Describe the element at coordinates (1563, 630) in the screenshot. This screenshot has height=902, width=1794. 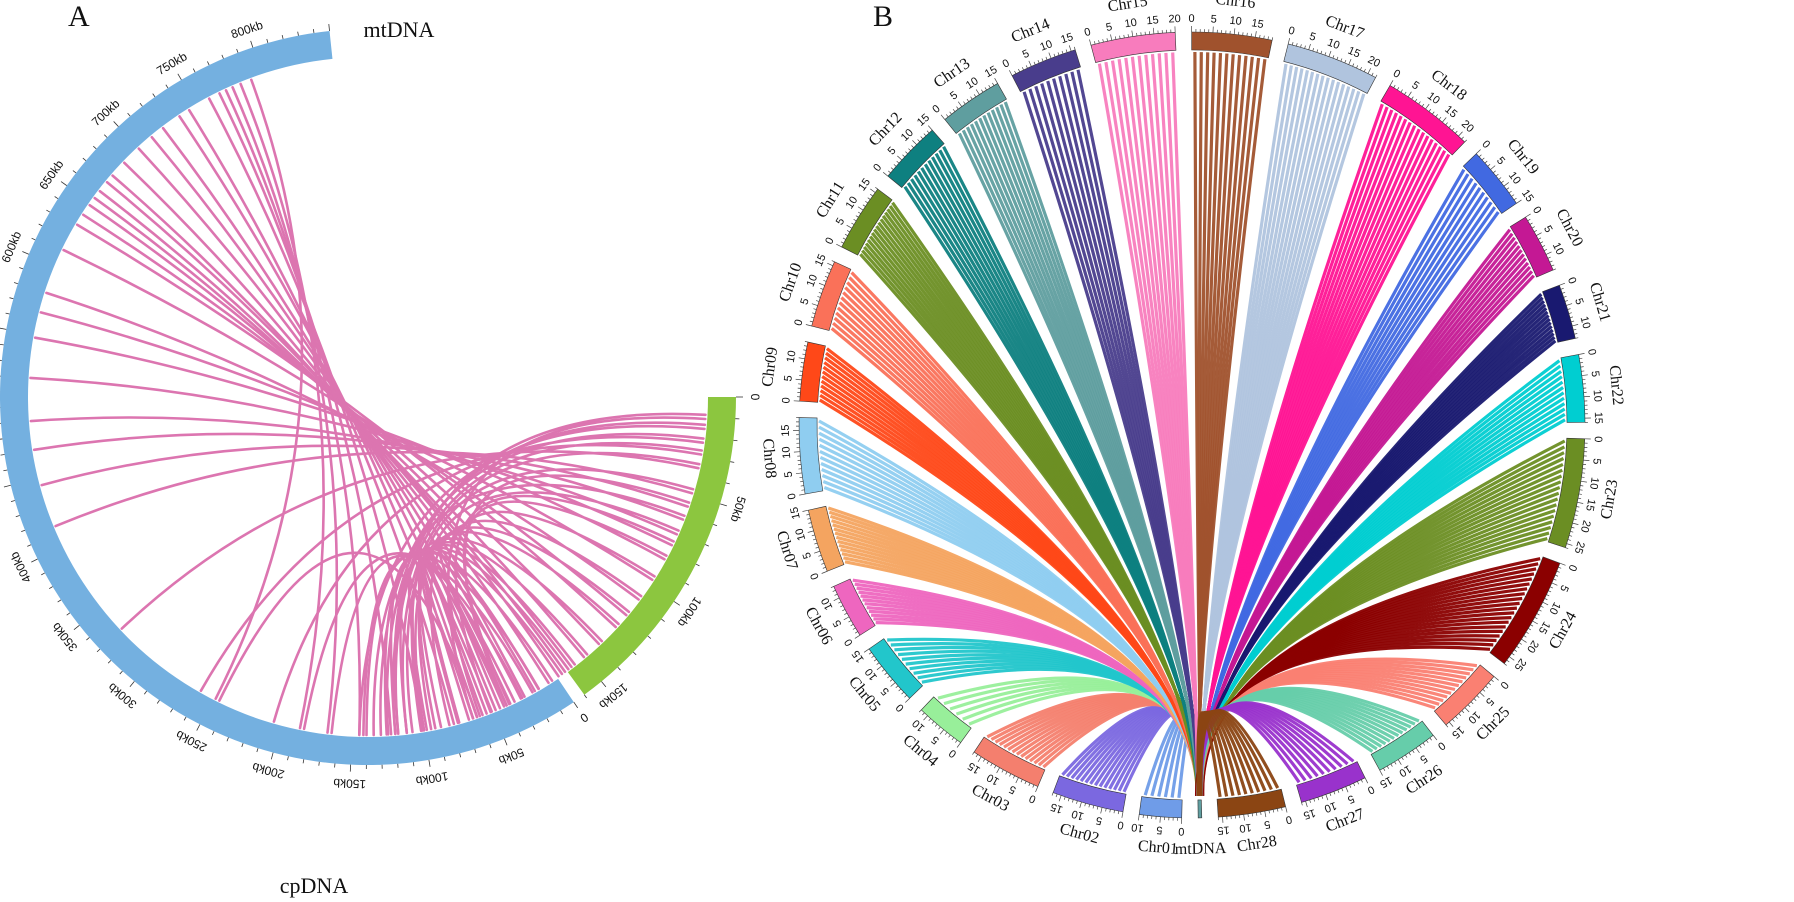
I see `chr-label: Chr24` at that location.